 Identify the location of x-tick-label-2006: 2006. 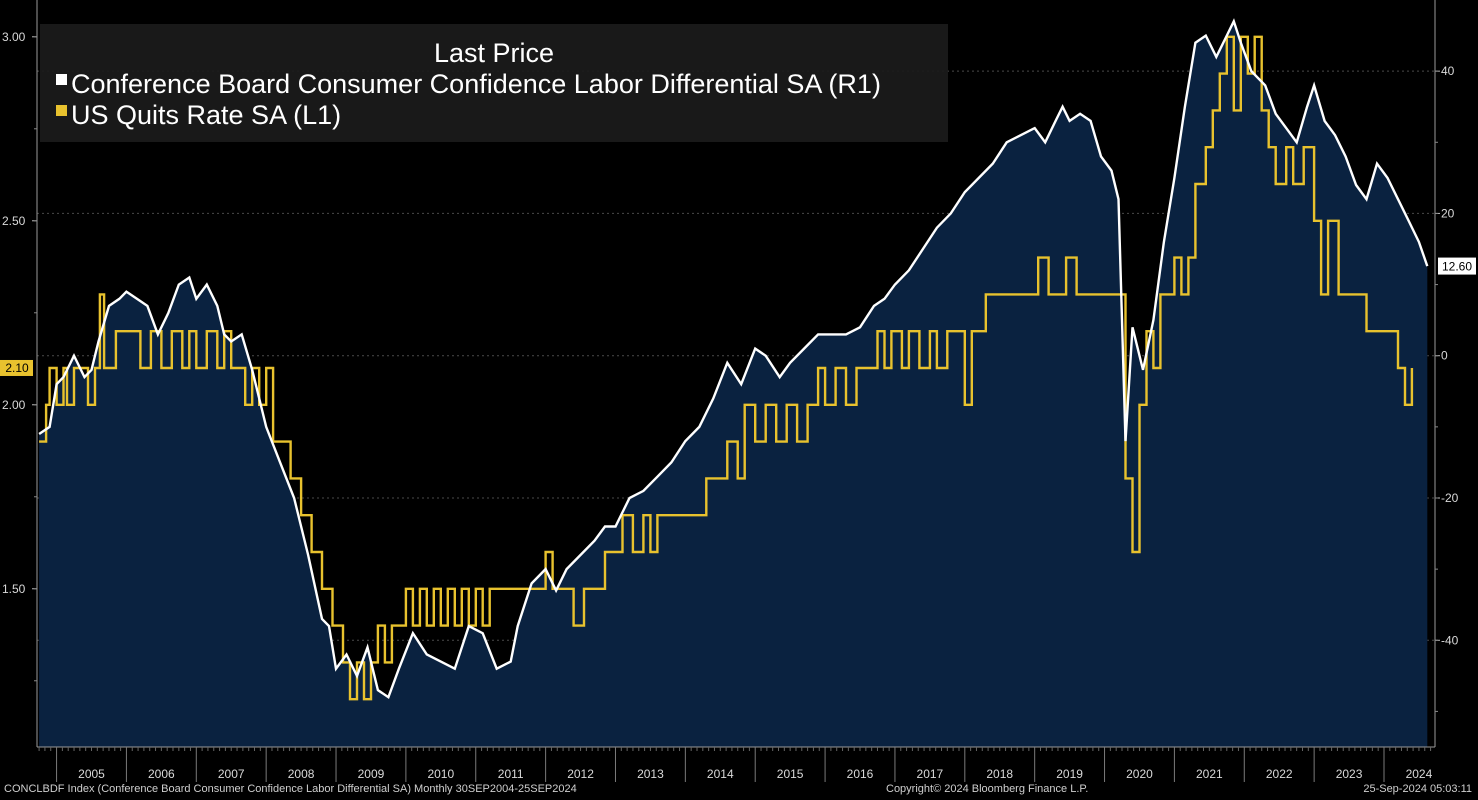
(161, 774).